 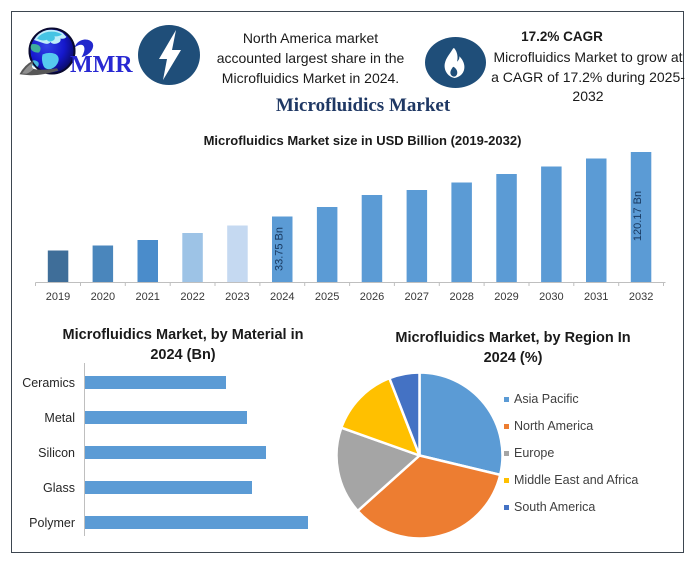 What do you see at coordinates (56, 453) in the screenshot?
I see `svg-text: Silicon` at bounding box center [56, 453].